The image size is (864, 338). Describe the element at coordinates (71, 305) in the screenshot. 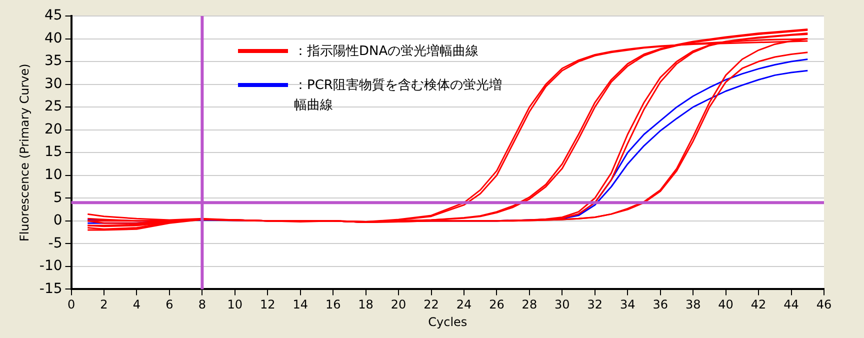

I see `x-tick-label: 0` at that location.